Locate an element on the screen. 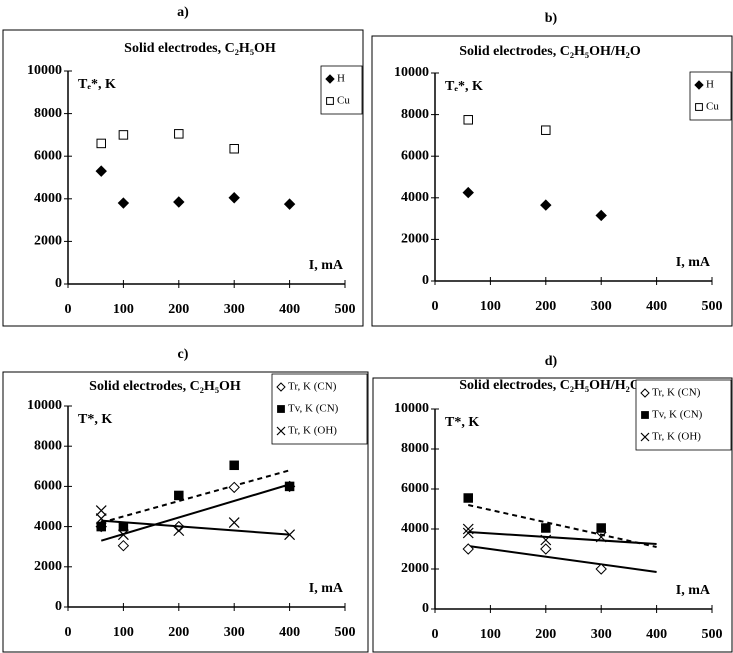  legend: H Cu is located at coordinates (341, 90).